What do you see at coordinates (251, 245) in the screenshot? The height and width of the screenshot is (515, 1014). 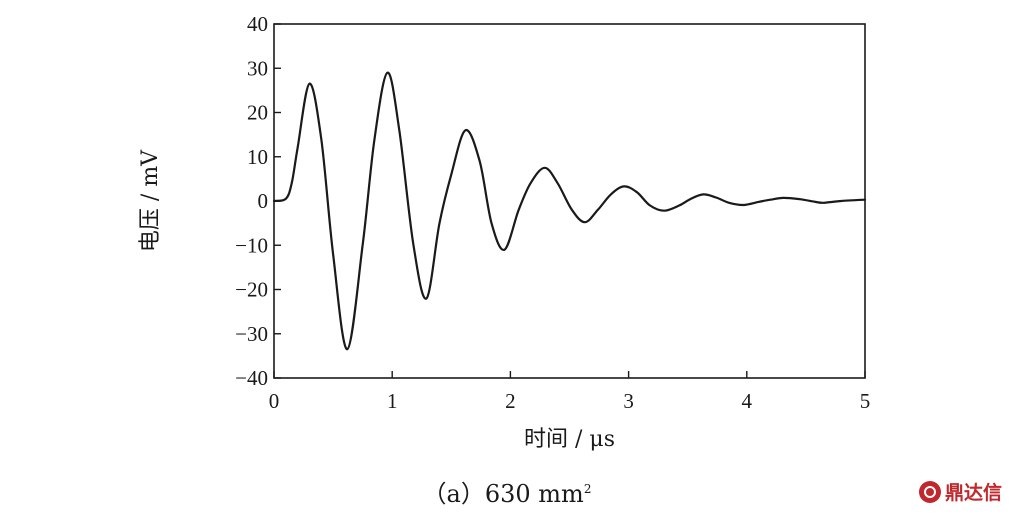 I see `y-tick-label: −10` at bounding box center [251, 245].